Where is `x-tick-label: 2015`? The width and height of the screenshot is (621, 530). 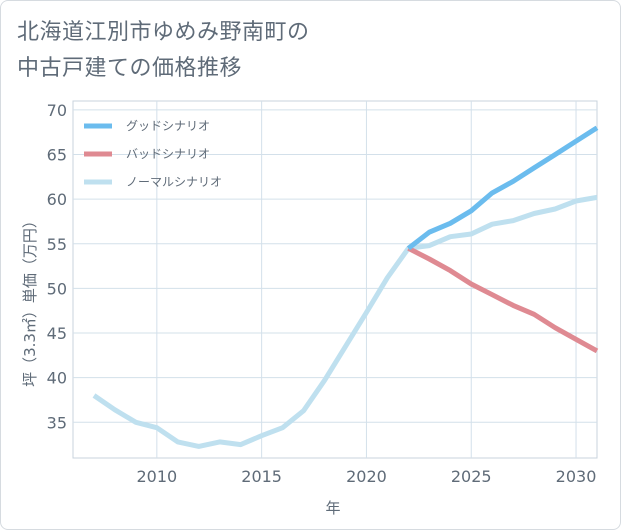 x-tick-label: 2015 is located at coordinates (261, 476).